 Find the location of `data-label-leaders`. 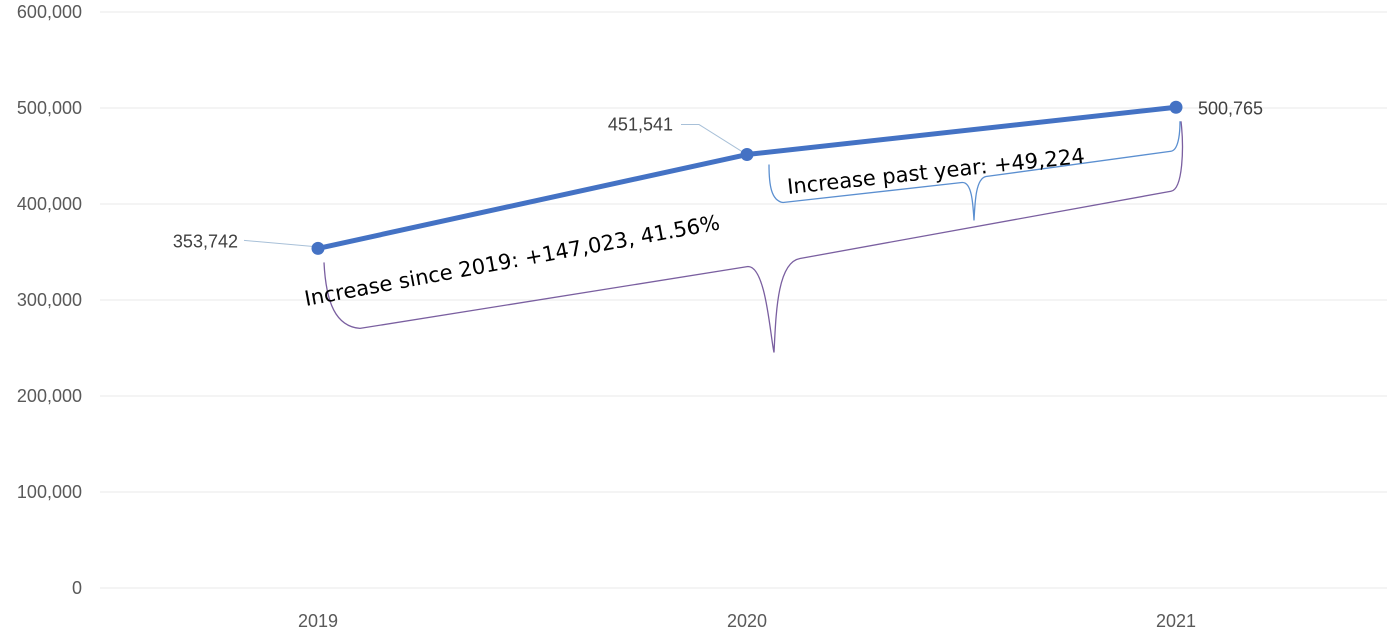

data-label-leaders is located at coordinates (493, 185).